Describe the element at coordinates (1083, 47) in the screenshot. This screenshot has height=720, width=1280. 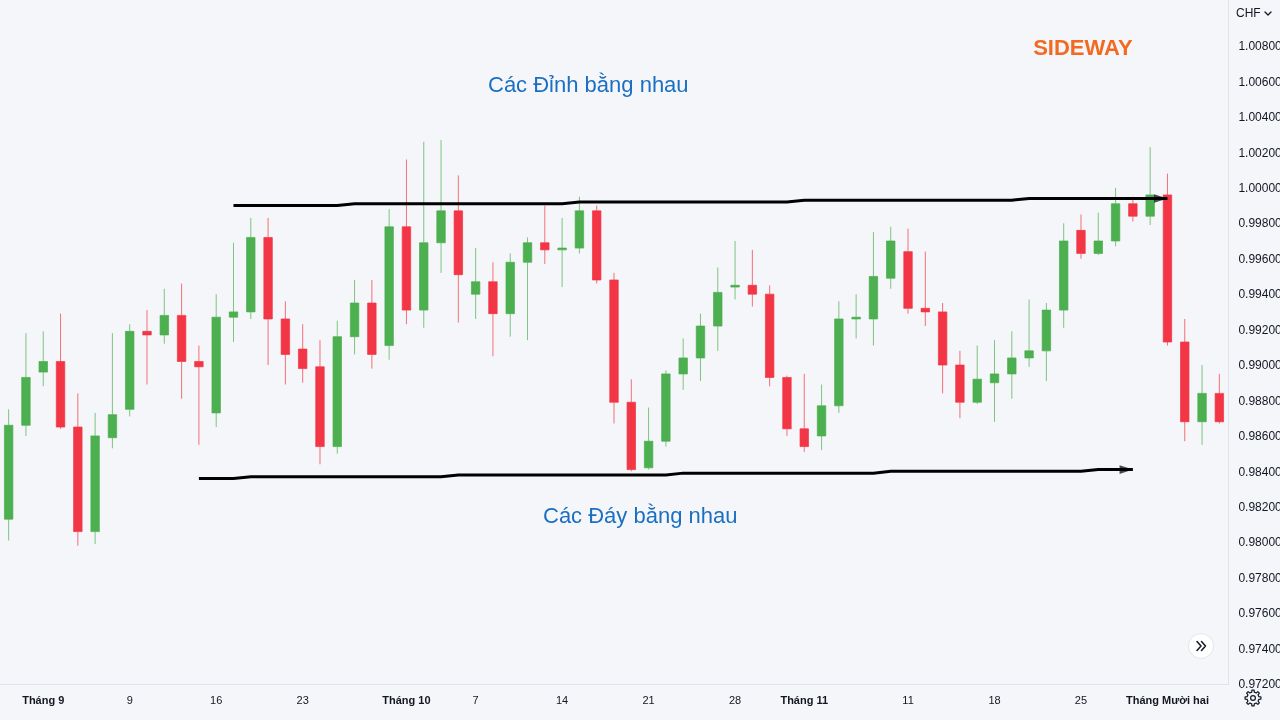
I see `text: SIDEWAY` at that location.